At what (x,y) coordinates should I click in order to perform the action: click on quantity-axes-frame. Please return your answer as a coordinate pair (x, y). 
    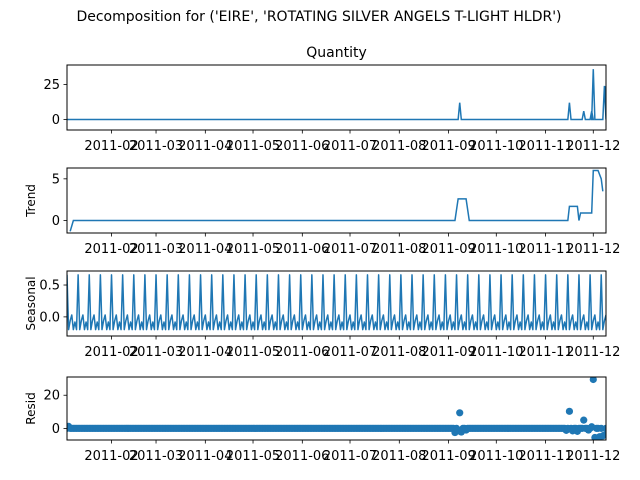
    Looking at the image, I should click on (336, 97).